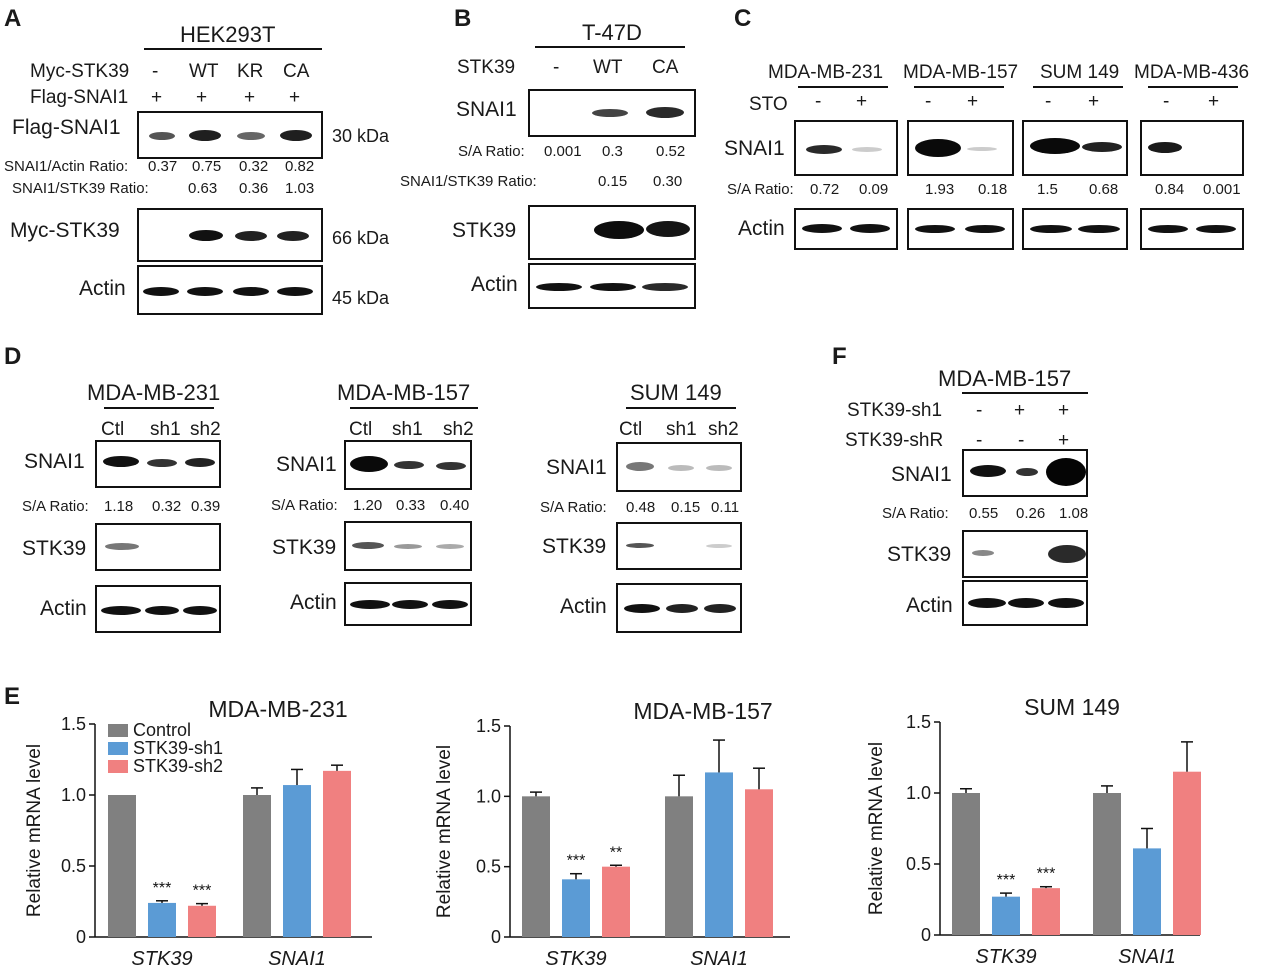 The height and width of the screenshot is (976, 1264). What do you see at coordinates (1192, 148) in the screenshot?
I see `panel-c-snai1-blot` at bounding box center [1192, 148].